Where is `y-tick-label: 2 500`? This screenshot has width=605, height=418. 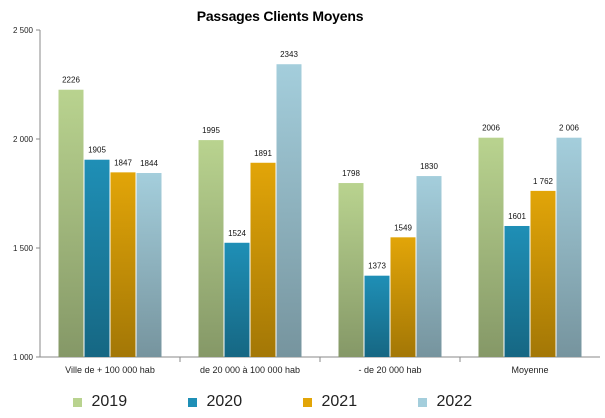 y-tick-label: 2 500 is located at coordinates (23, 30).